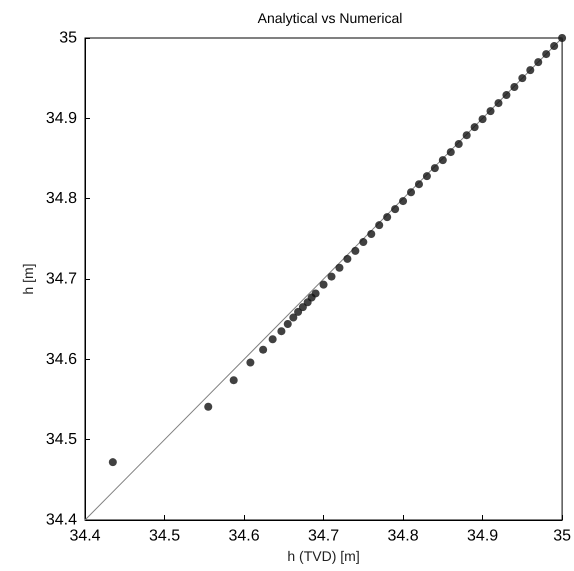 The width and height of the screenshot is (574, 571). What do you see at coordinates (403, 536) in the screenshot?
I see `x-tick-label: 34.8` at bounding box center [403, 536].